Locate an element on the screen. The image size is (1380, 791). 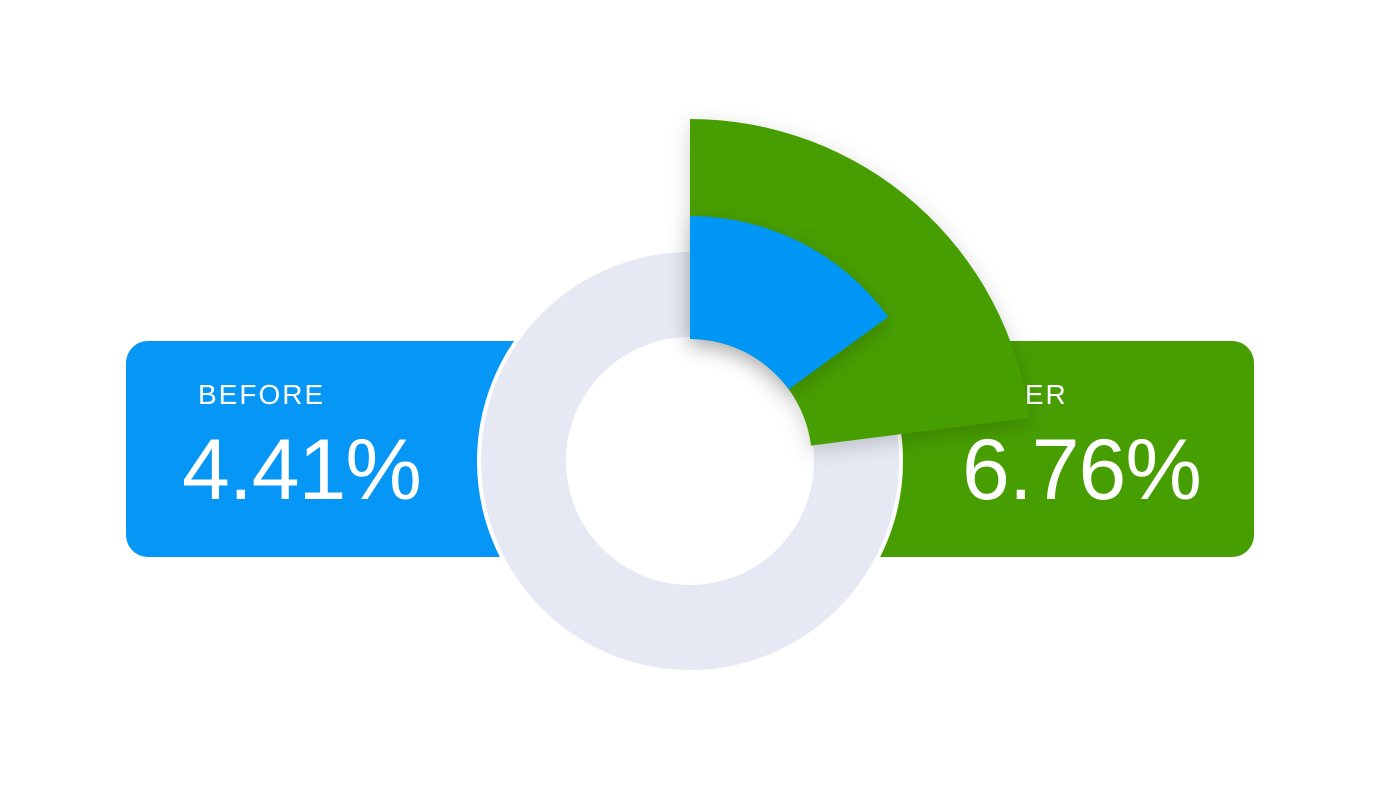
before-card: BEFORE 4.41% is located at coordinates (336, 449).